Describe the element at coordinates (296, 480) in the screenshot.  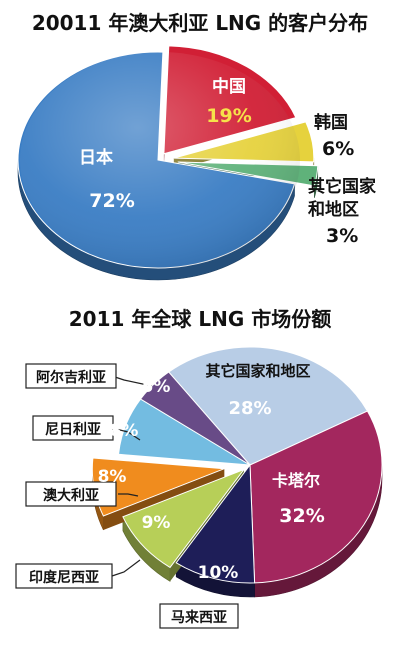
I see `slice-label-qatar: 卡塔尔` at that location.